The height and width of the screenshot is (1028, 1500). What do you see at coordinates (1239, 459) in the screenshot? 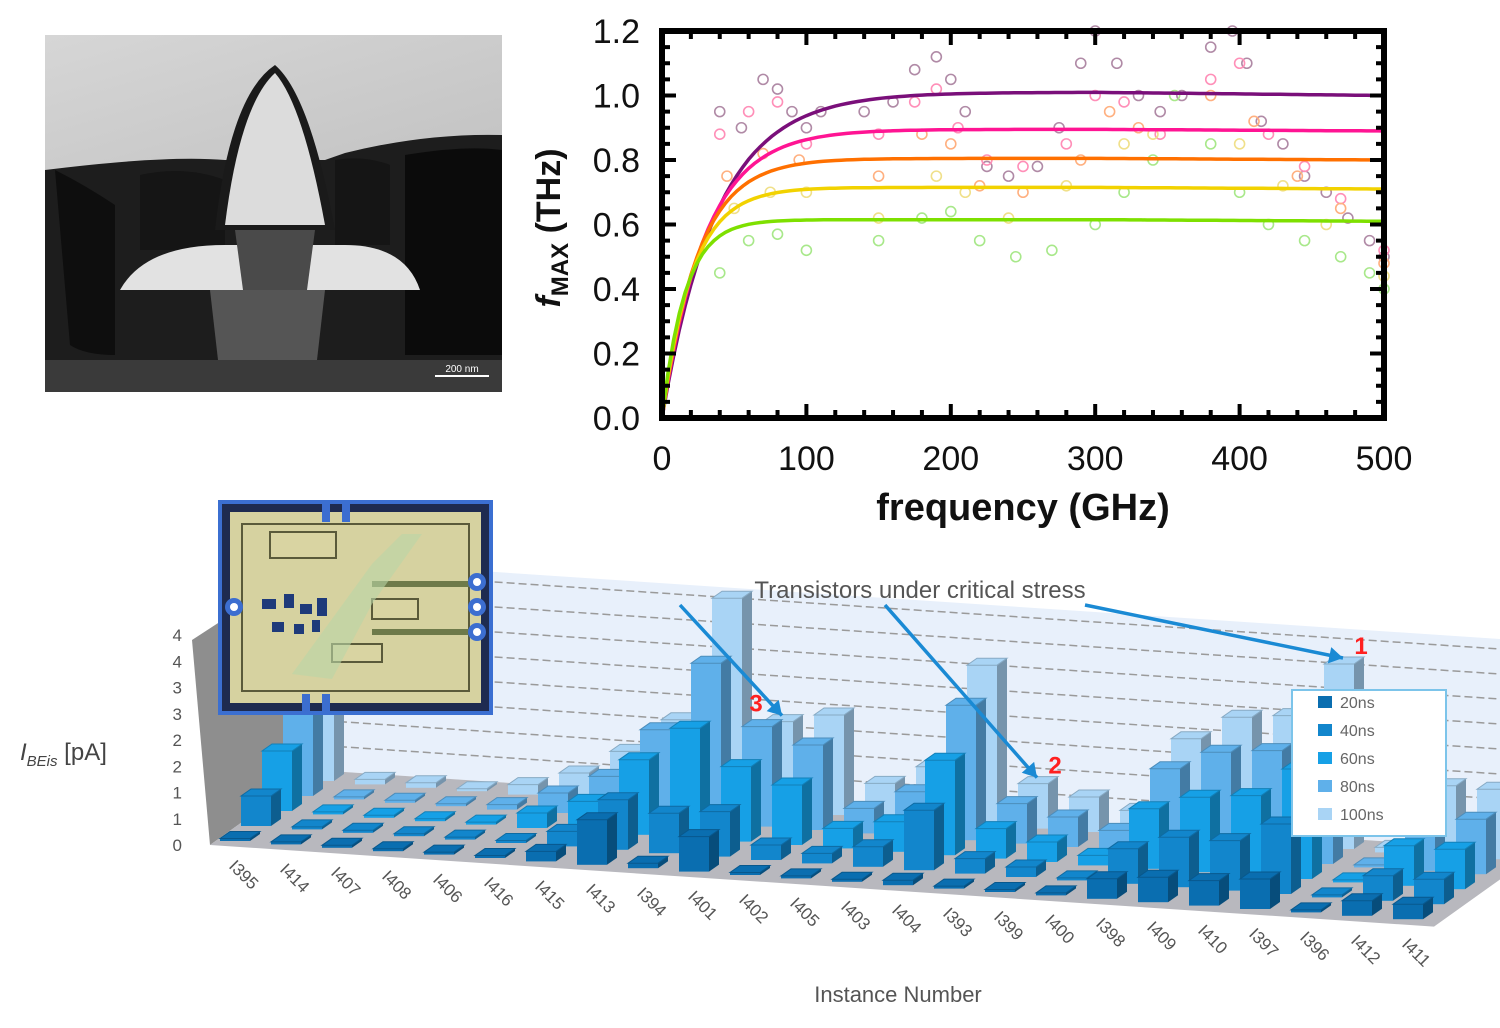
I see `x-tick-label: 400` at bounding box center [1239, 459].